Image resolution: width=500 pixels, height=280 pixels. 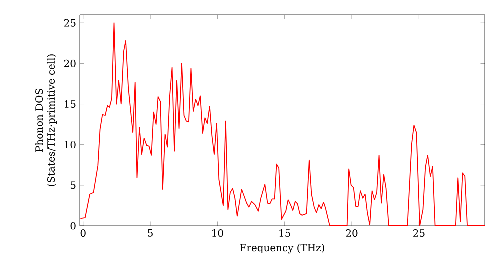 I want to click on x-tick-label: 25, so click(x=419, y=234).